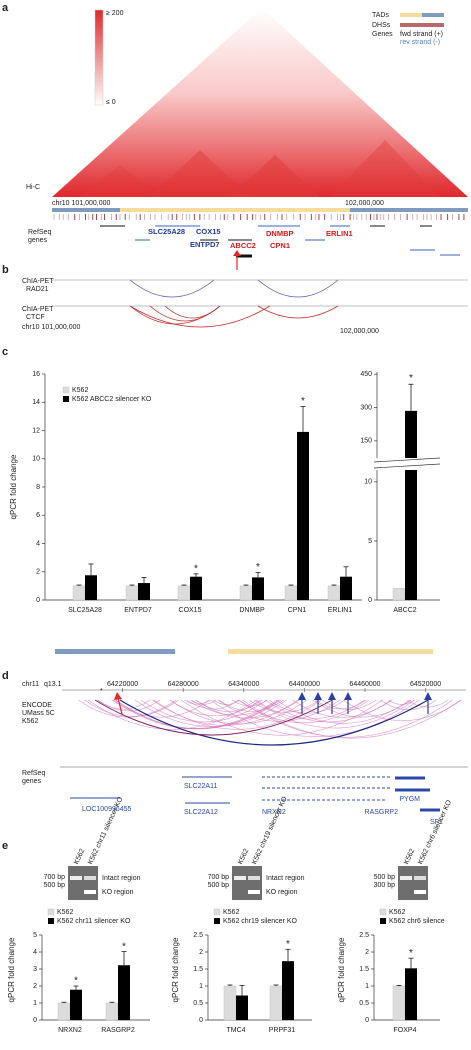 This screenshot has width=471, height=1050. I want to click on ladder-label: 300 bp, so click(385, 885).